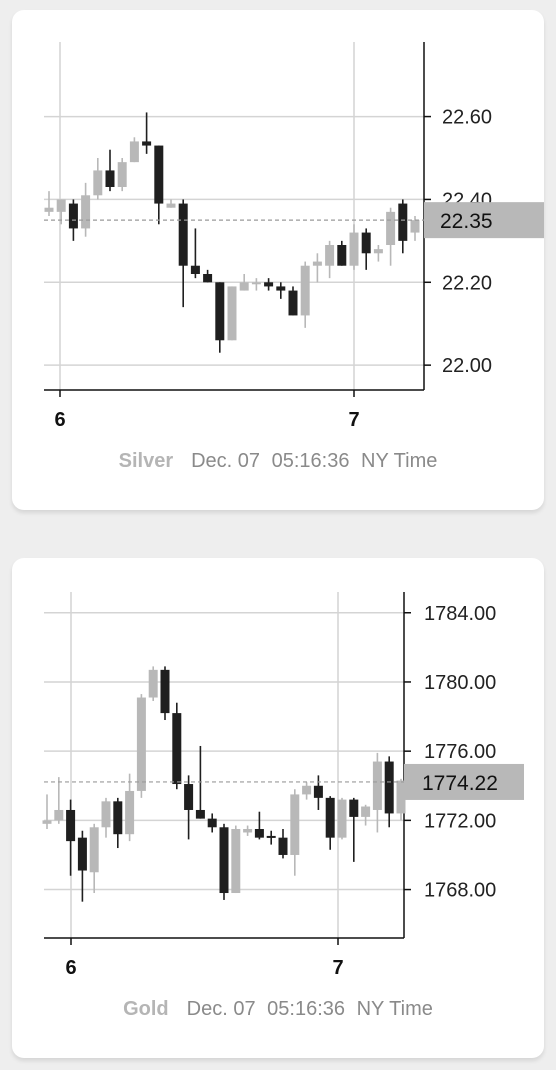  Describe the element at coordinates (467, 283) in the screenshot. I see `y-tick-label: 22.20` at that location.